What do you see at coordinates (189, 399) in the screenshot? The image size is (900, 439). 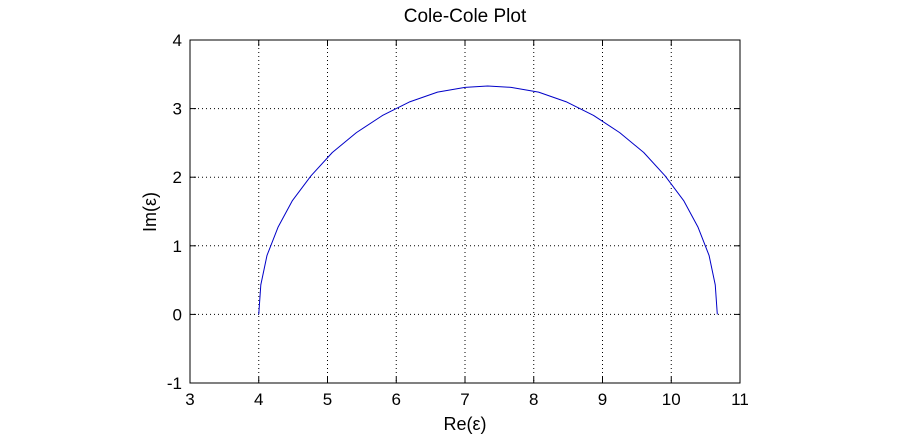 I see `x-tick-label: 3` at bounding box center [189, 399].